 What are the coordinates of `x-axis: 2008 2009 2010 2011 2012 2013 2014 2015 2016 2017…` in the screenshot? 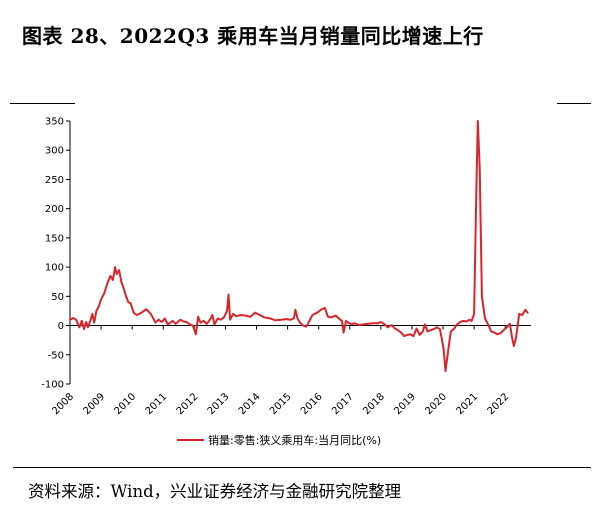 It's located at (290, 371).